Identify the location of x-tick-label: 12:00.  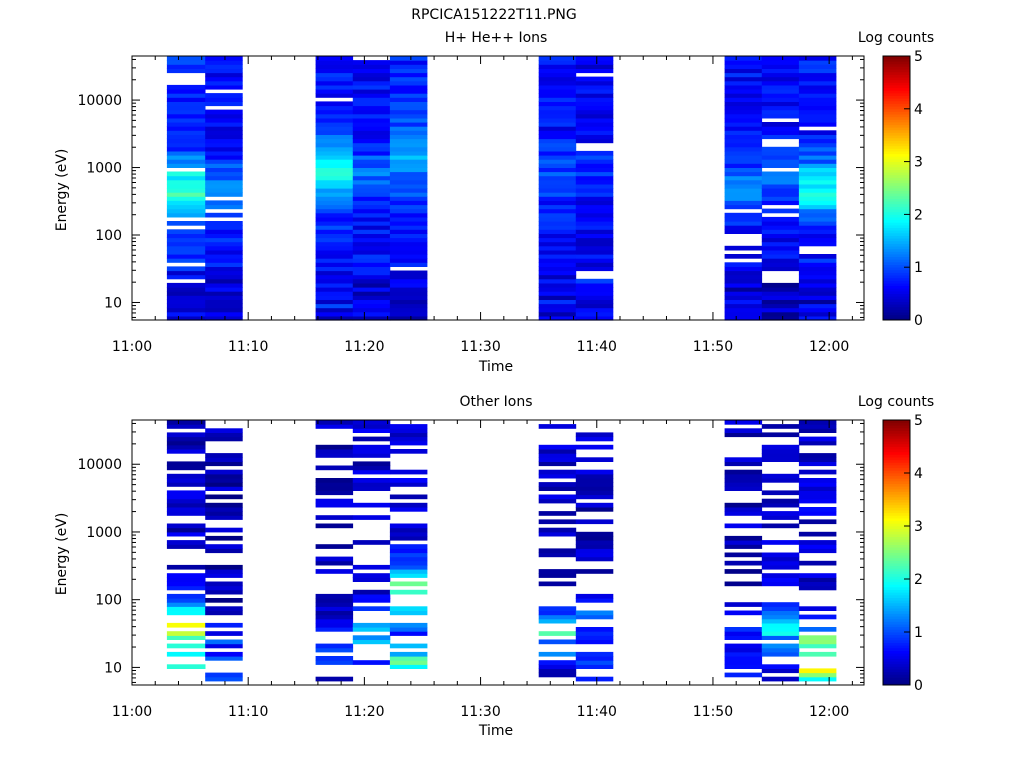
(829, 347).